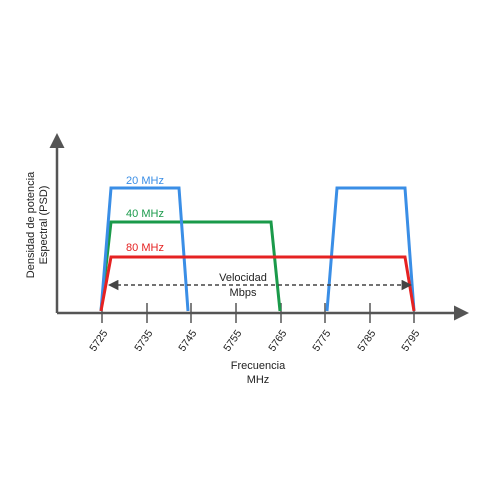 The image size is (500, 500). I want to click on tick-label-5765: 5765, so click(277, 341).